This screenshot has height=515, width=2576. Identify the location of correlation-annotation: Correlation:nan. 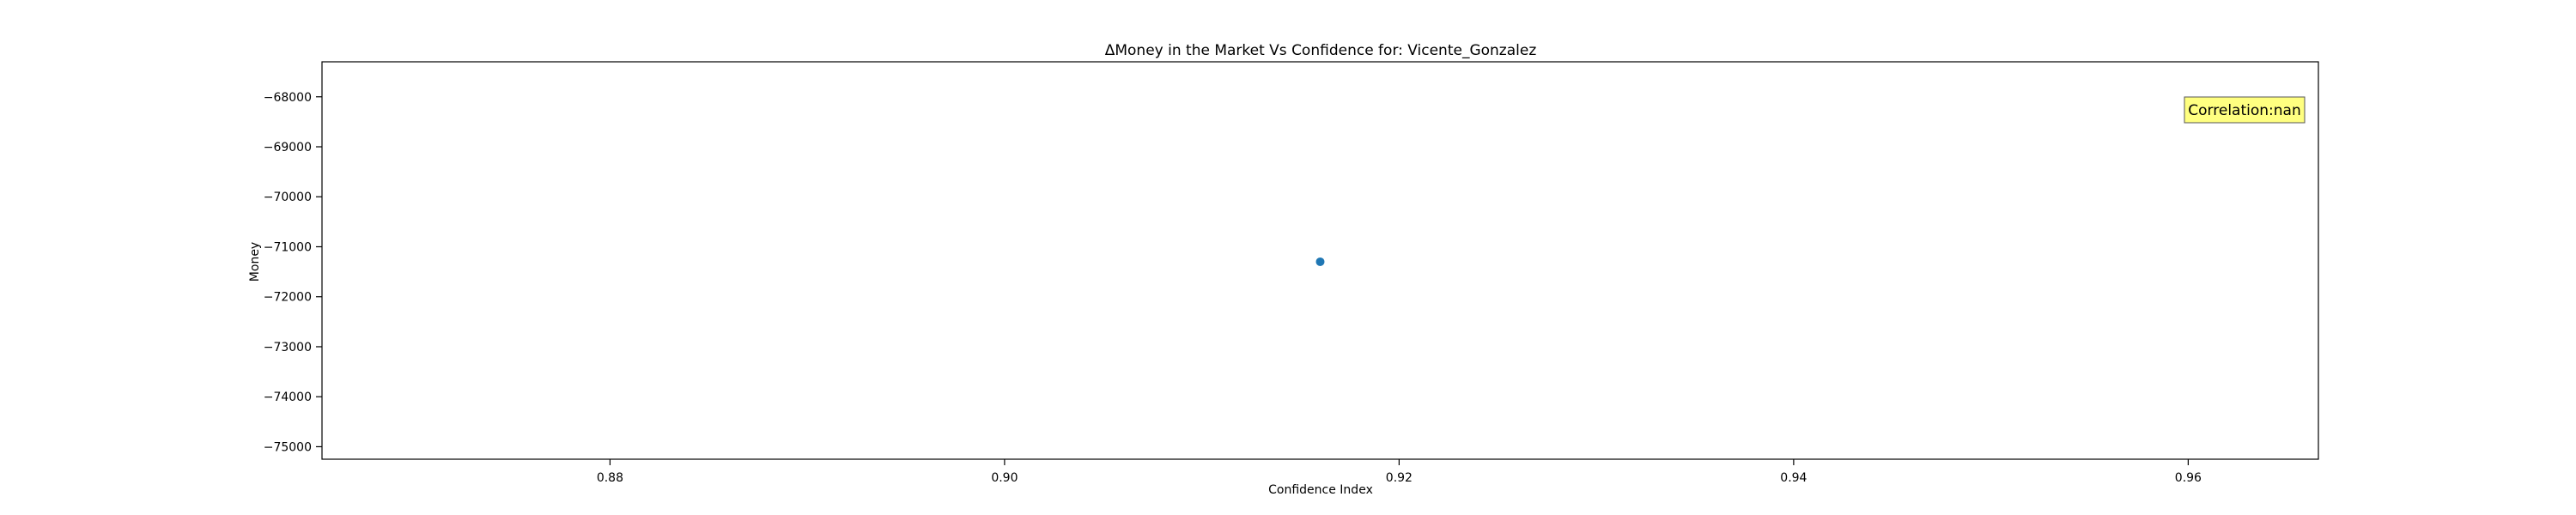
(2245, 110).